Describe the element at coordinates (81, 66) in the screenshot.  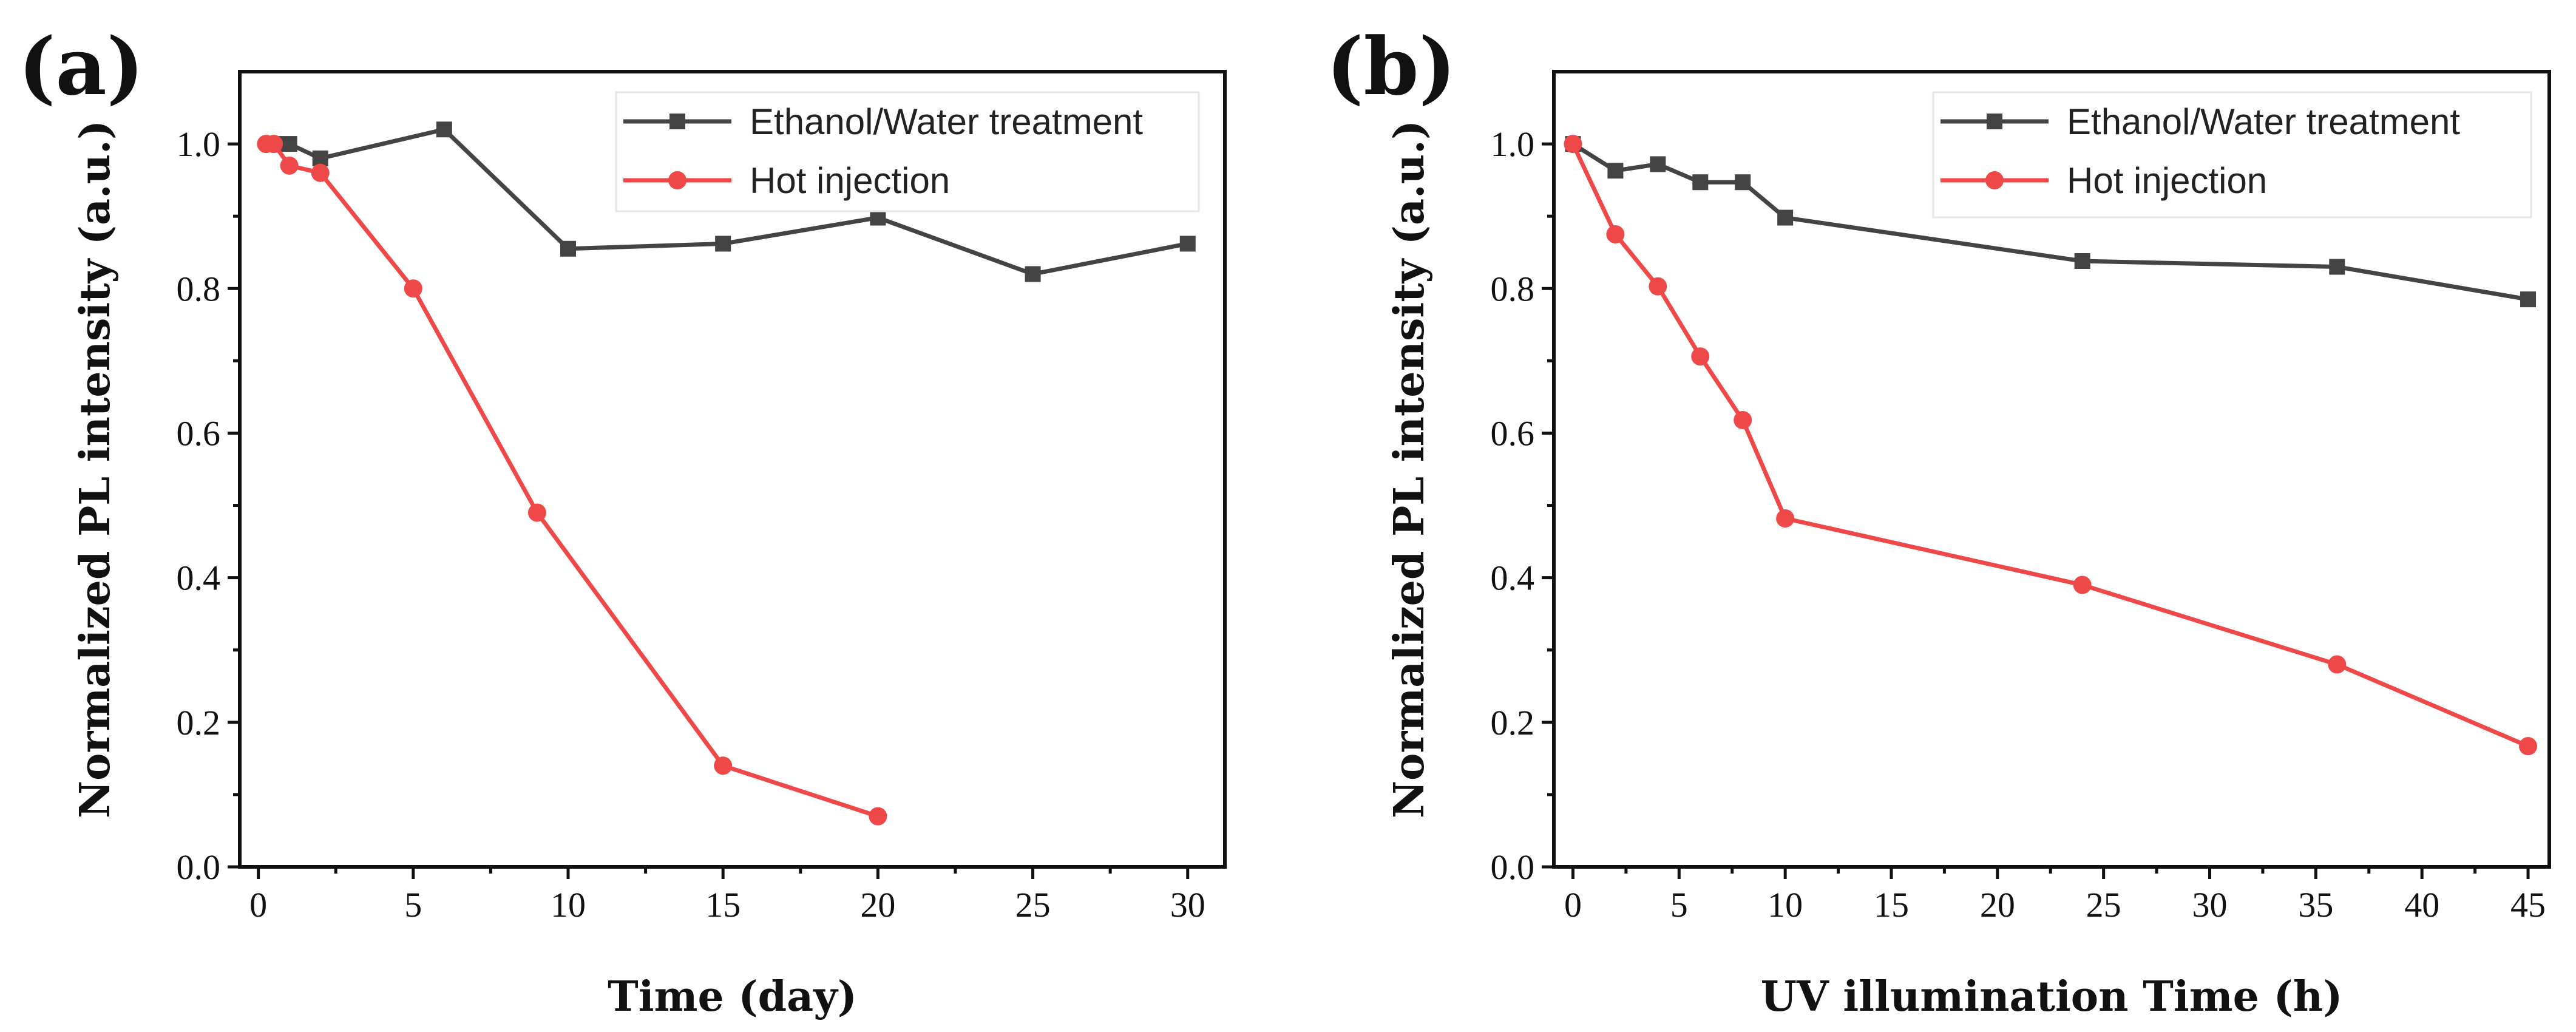
I see `panel-label: (a)` at that location.